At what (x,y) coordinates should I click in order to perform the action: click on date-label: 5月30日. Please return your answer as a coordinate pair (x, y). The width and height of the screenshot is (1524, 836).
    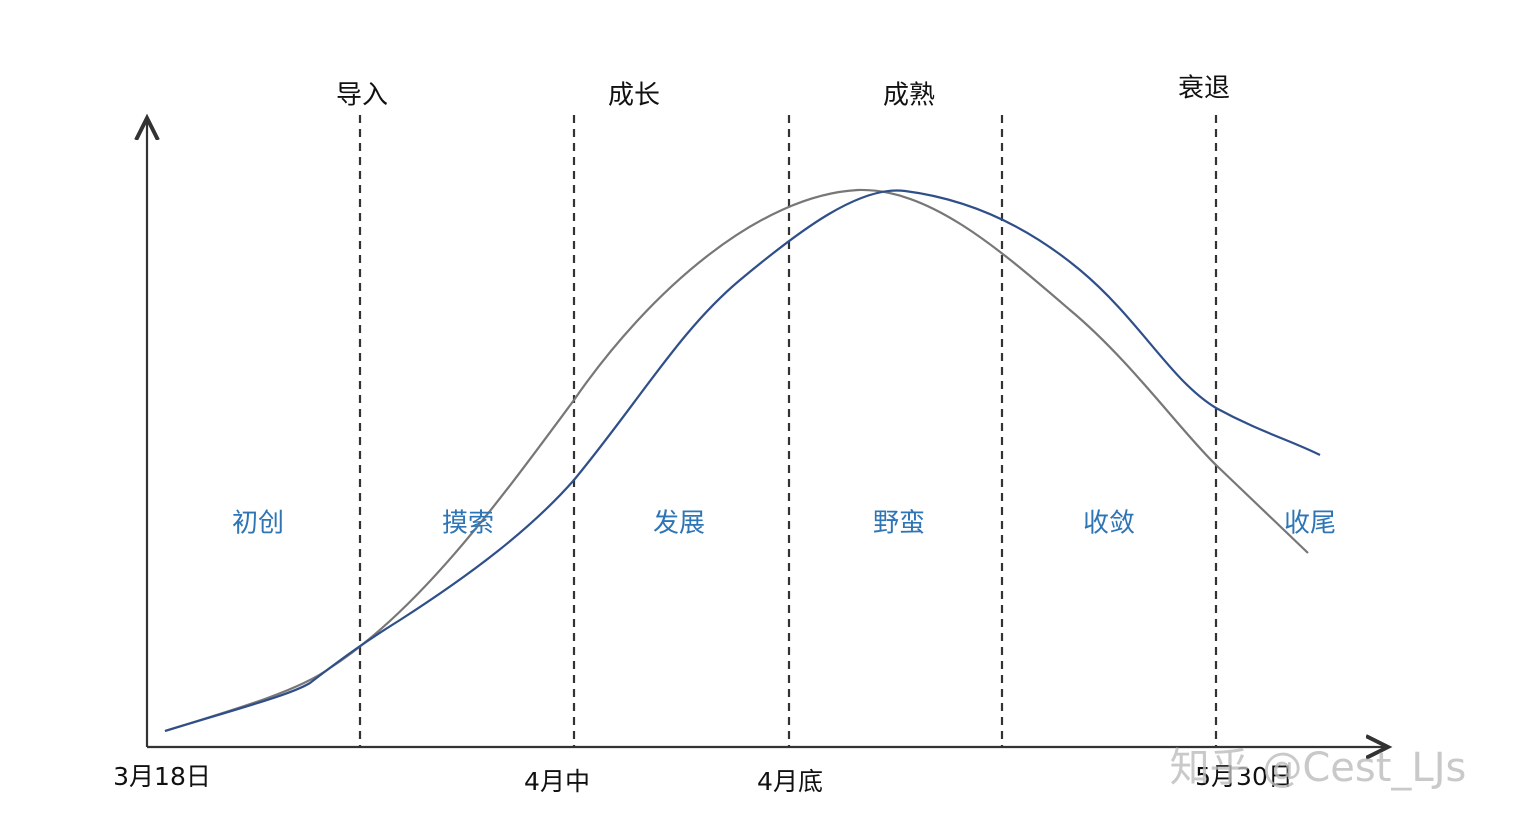
    Looking at the image, I should click on (1244, 776).